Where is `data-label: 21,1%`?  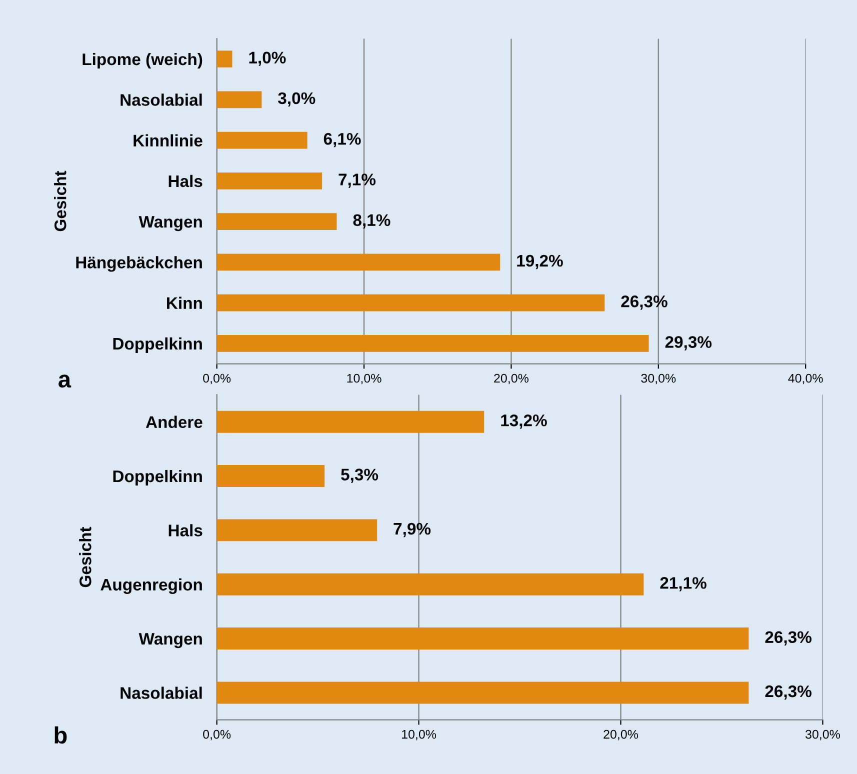 data-label: 21,1% is located at coordinates (683, 584).